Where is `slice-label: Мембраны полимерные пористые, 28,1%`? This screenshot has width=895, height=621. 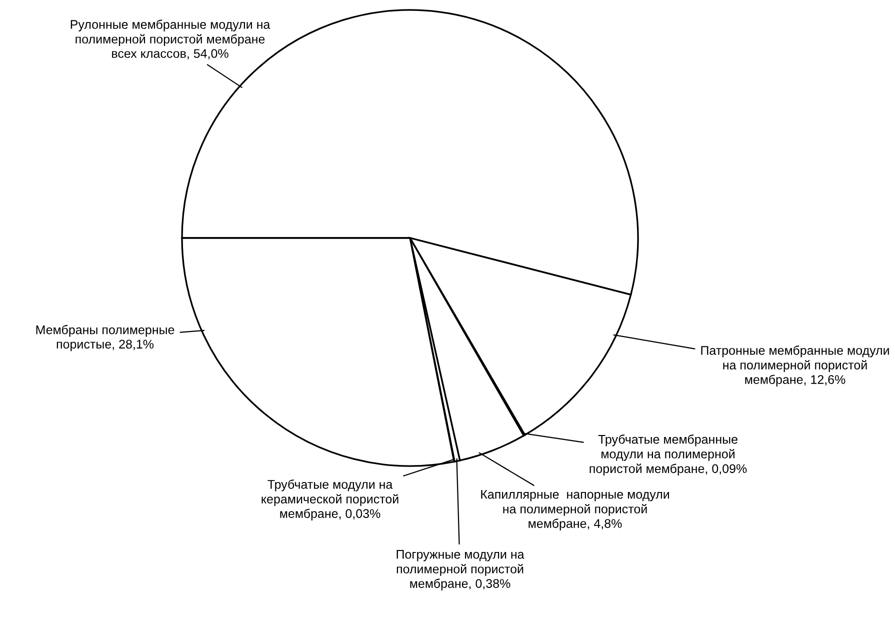 slice-label: Мембраны полимерные пористые, 28,1% is located at coordinates (105, 338).